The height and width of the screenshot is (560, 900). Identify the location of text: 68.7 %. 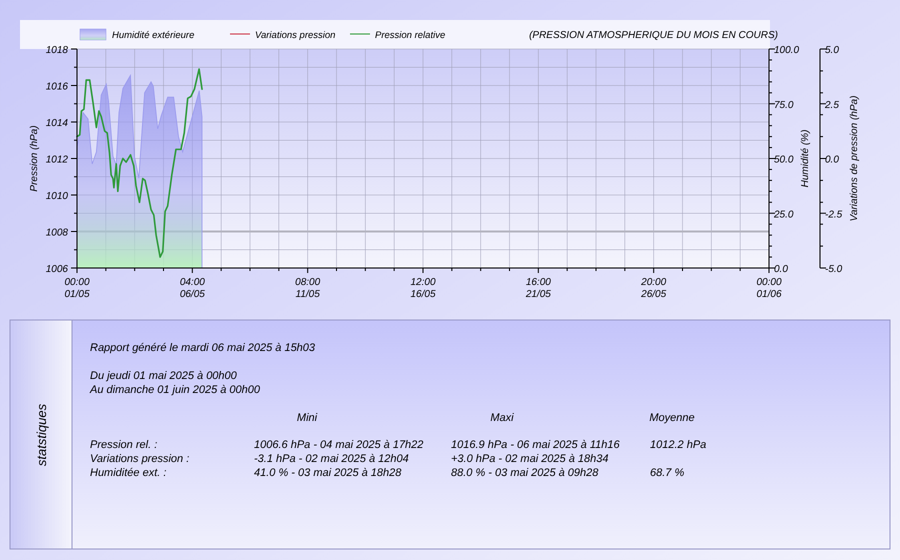
(667, 473).